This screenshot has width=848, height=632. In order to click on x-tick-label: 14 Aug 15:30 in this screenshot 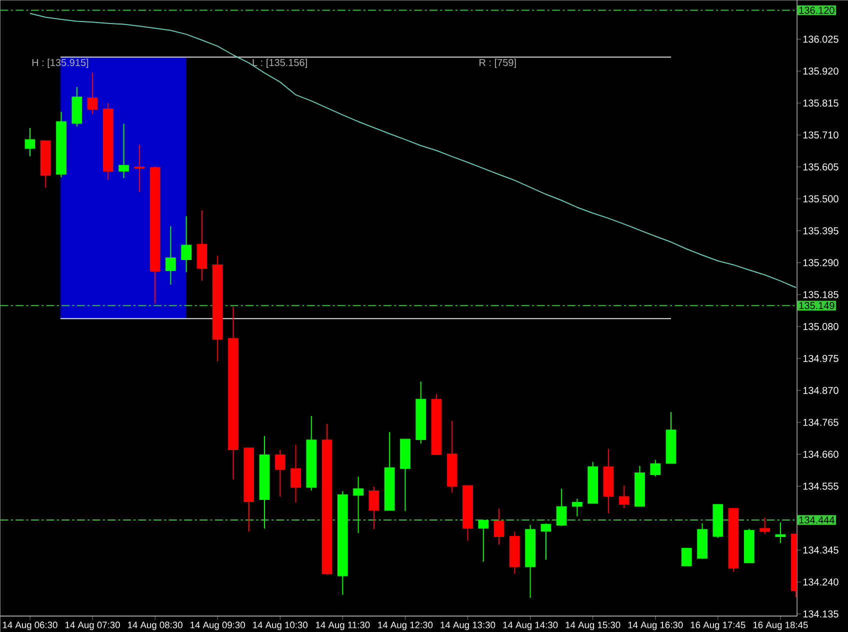, I will do `click(593, 626)`.